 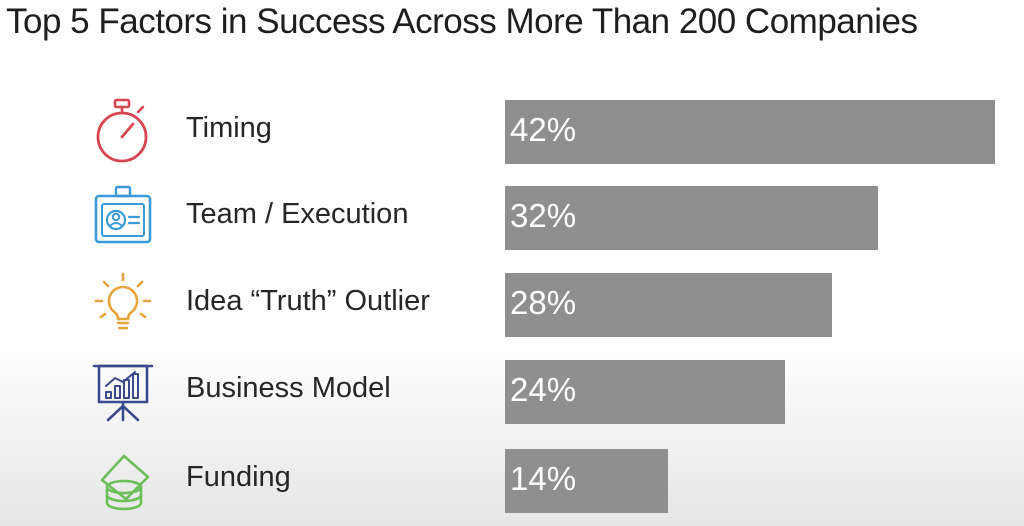 What do you see at coordinates (288, 388) in the screenshot?
I see `category-label: Business Model` at bounding box center [288, 388].